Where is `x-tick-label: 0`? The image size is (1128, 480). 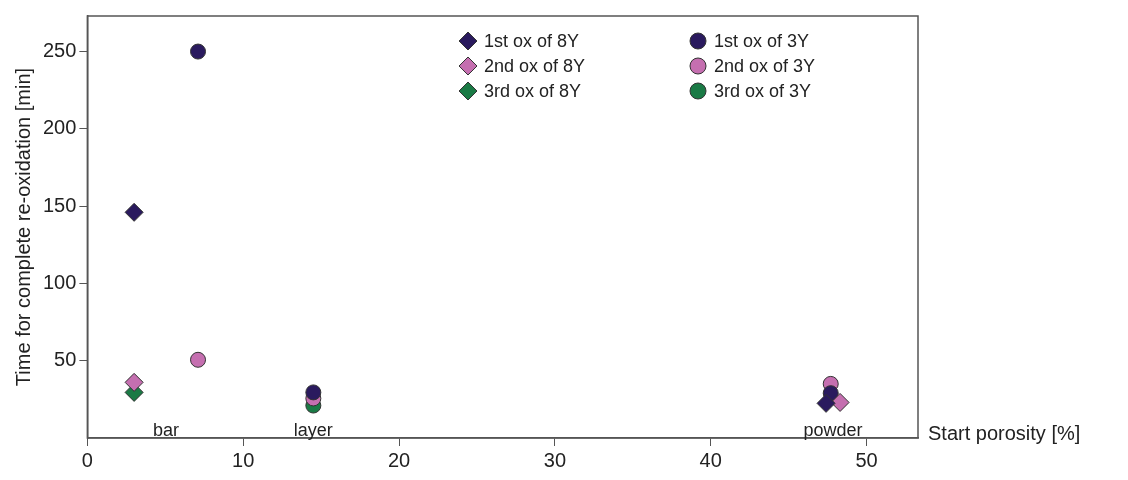 x-tick-label: 0 is located at coordinates (87, 459).